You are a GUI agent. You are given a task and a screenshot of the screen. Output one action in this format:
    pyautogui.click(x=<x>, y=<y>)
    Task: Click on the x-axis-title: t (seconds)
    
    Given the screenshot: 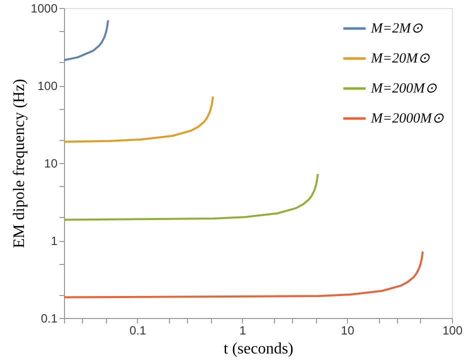 What is the action you would take?
    pyautogui.click(x=259, y=349)
    